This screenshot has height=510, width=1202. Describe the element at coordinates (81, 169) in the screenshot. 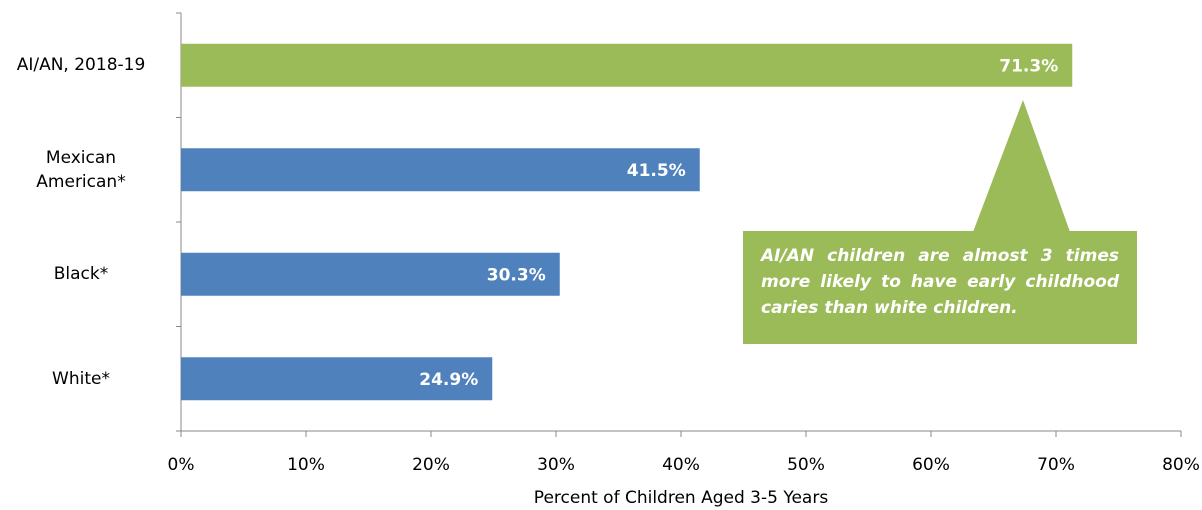

I see `category-label: Mexican American*` at that location.